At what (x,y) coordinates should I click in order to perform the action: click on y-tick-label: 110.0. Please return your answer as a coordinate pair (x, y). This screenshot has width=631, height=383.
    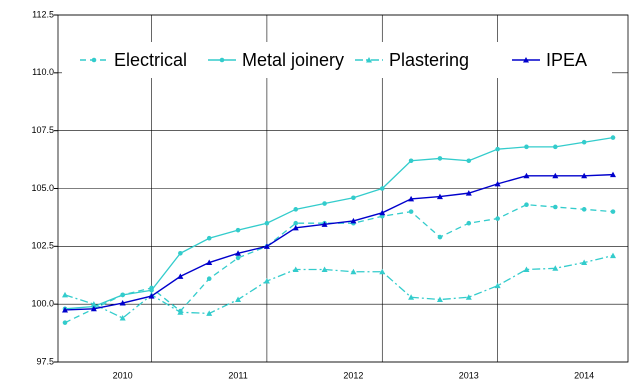
    Looking at the image, I should click on (43, 72).